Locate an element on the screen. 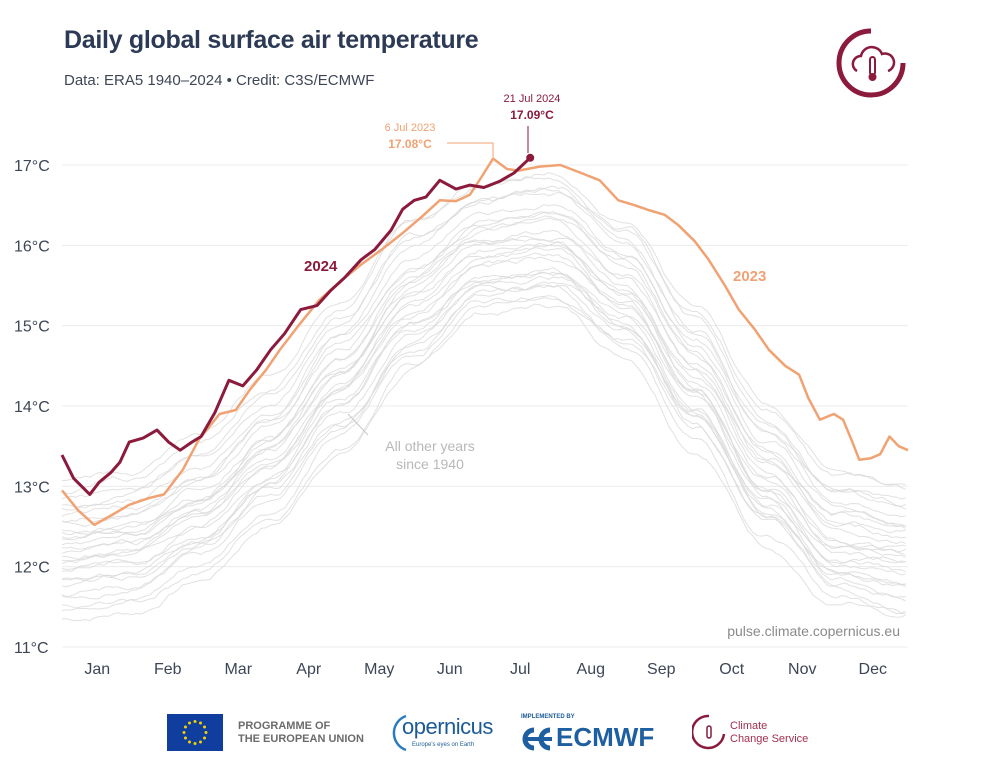 This screenshot has width=990, height=768. copernicus-text: opernicus is located at coordinates (447, 726).